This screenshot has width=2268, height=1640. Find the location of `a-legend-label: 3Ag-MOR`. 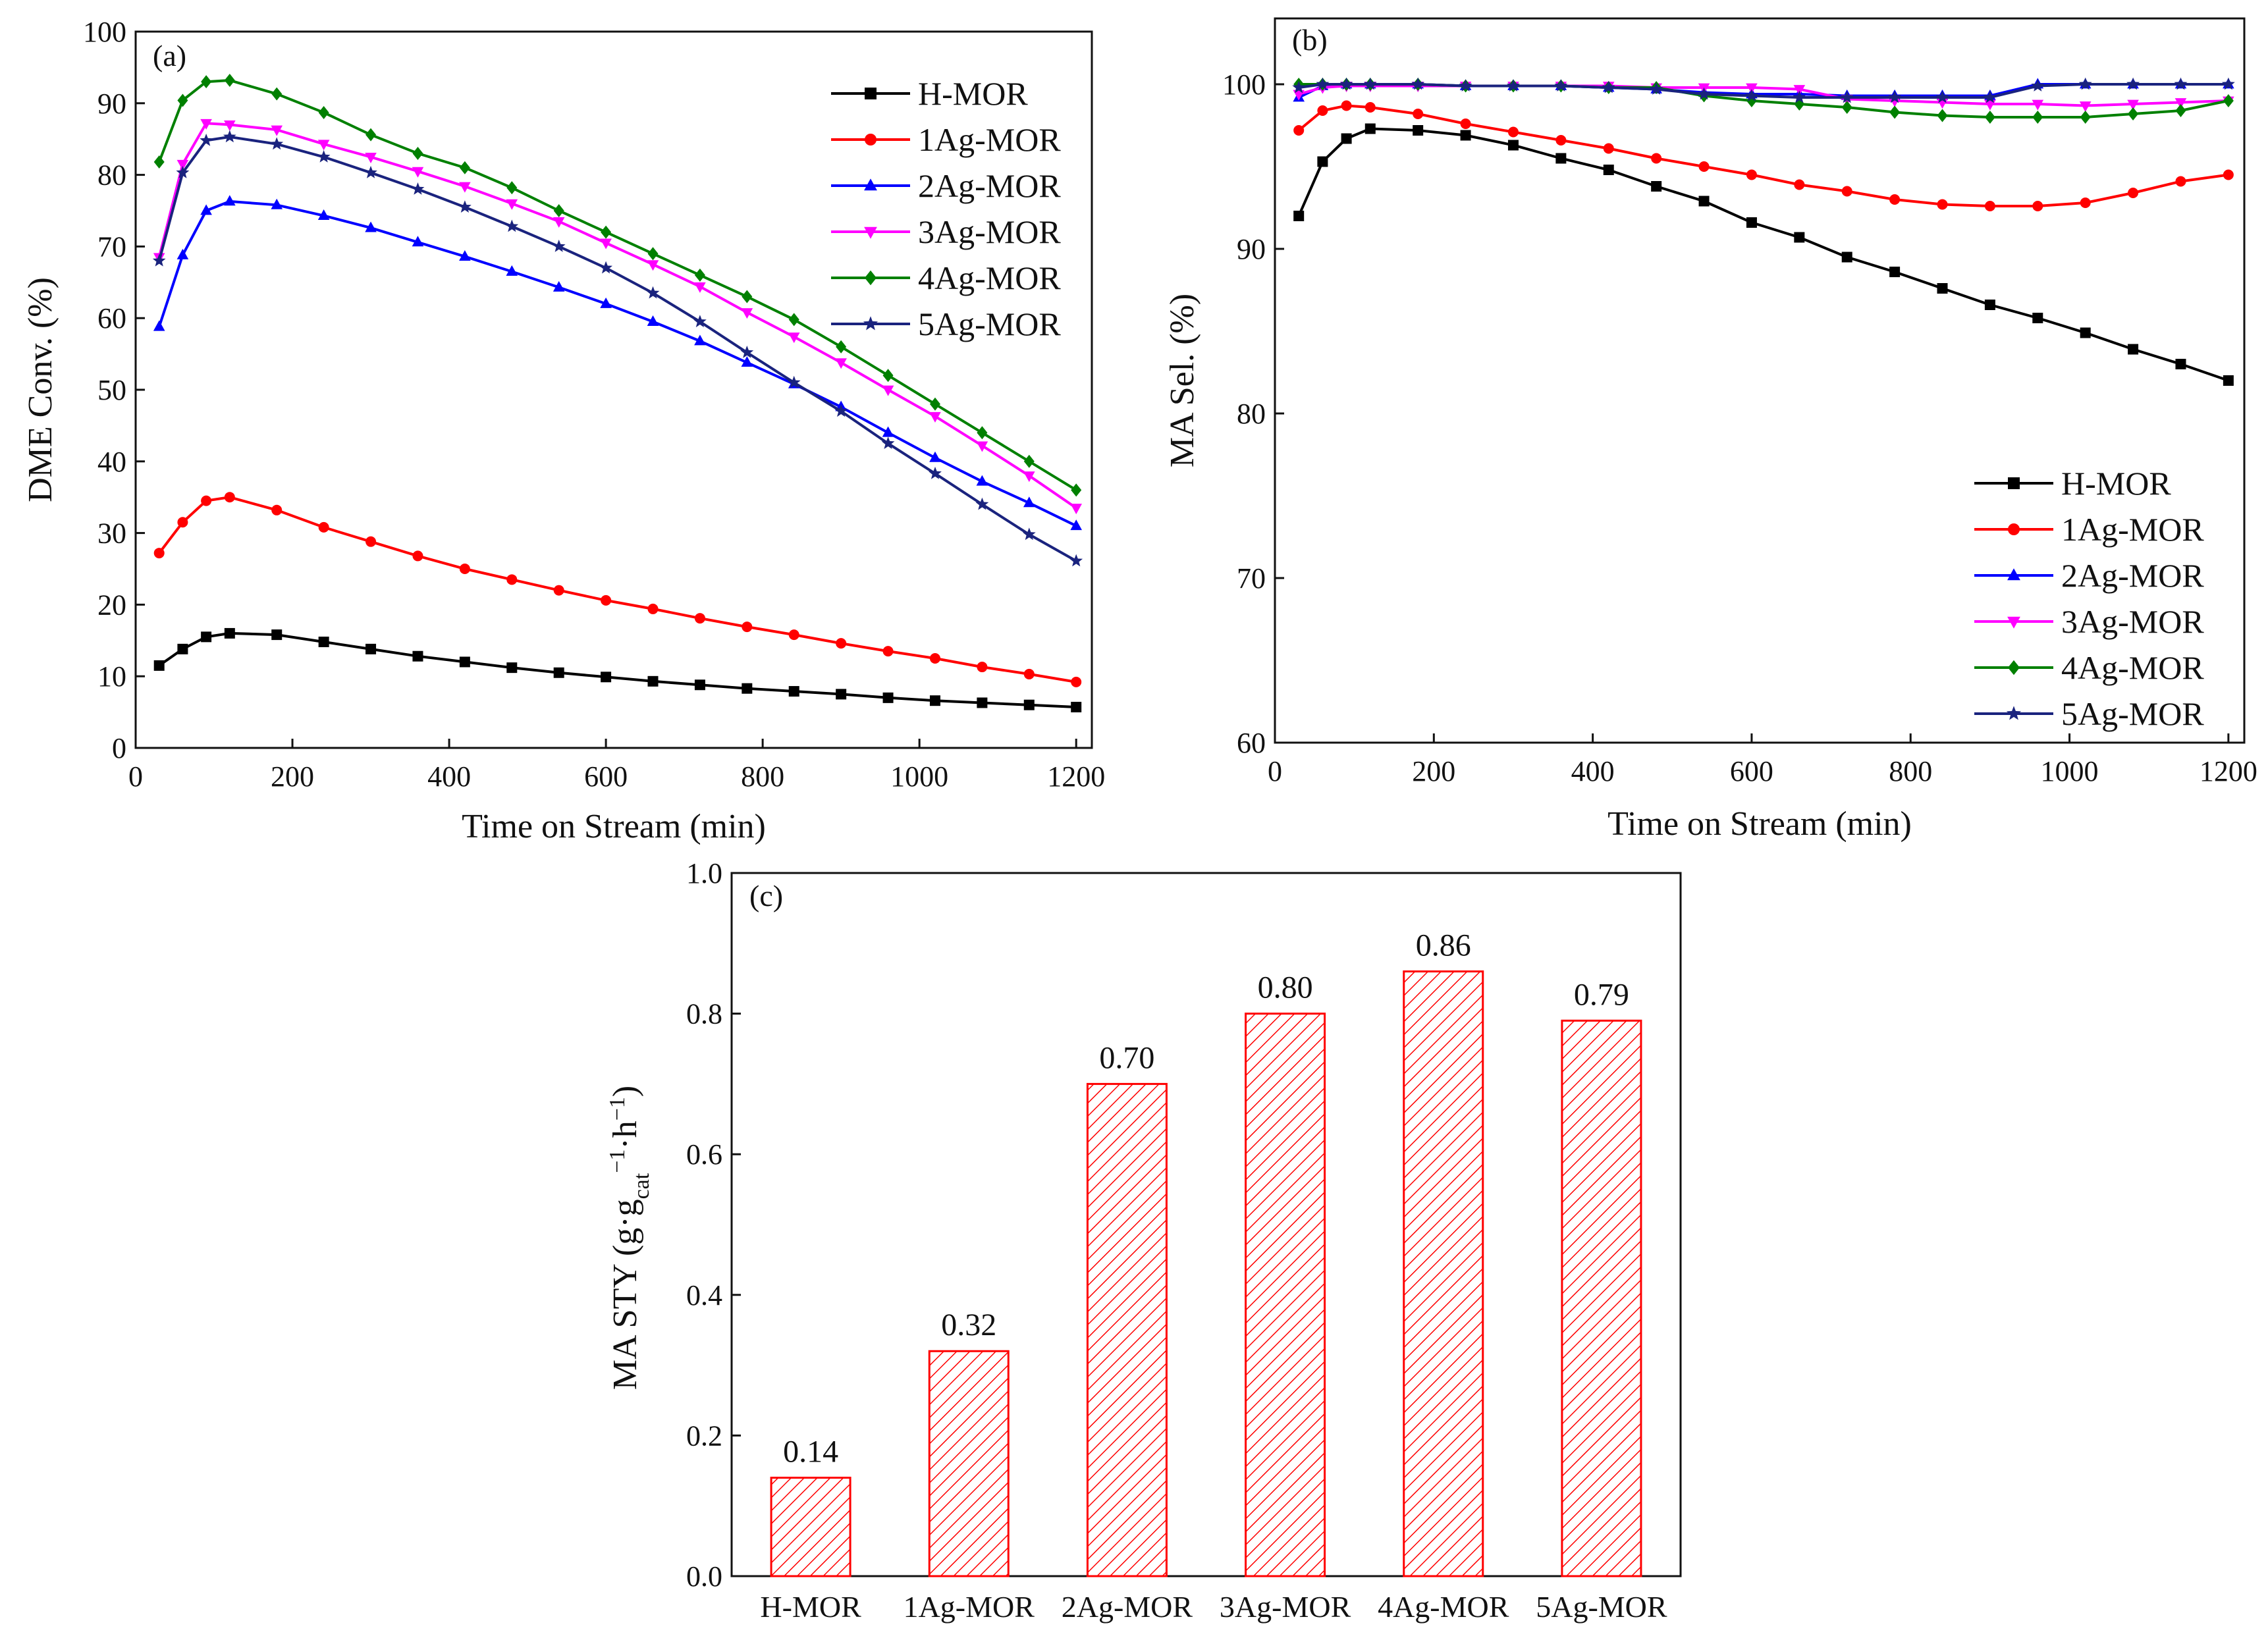

a-legend-label: 3Ag-MOR is located at coordinates (990, 231).